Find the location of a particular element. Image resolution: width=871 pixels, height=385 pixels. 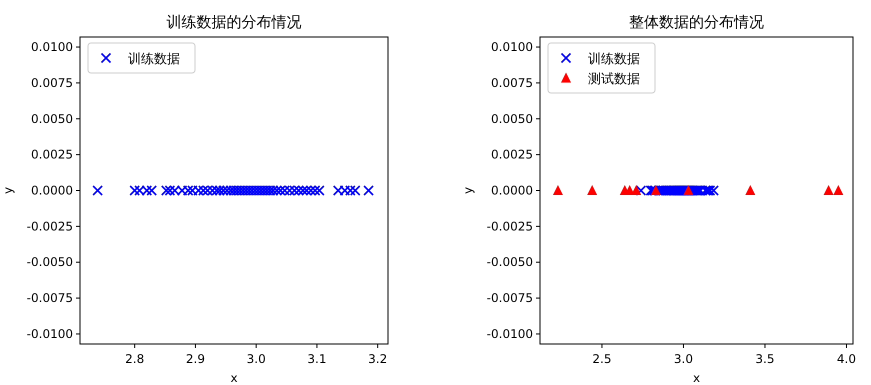

x-tick-label: 3.2 is located at coordinates (378, 359).